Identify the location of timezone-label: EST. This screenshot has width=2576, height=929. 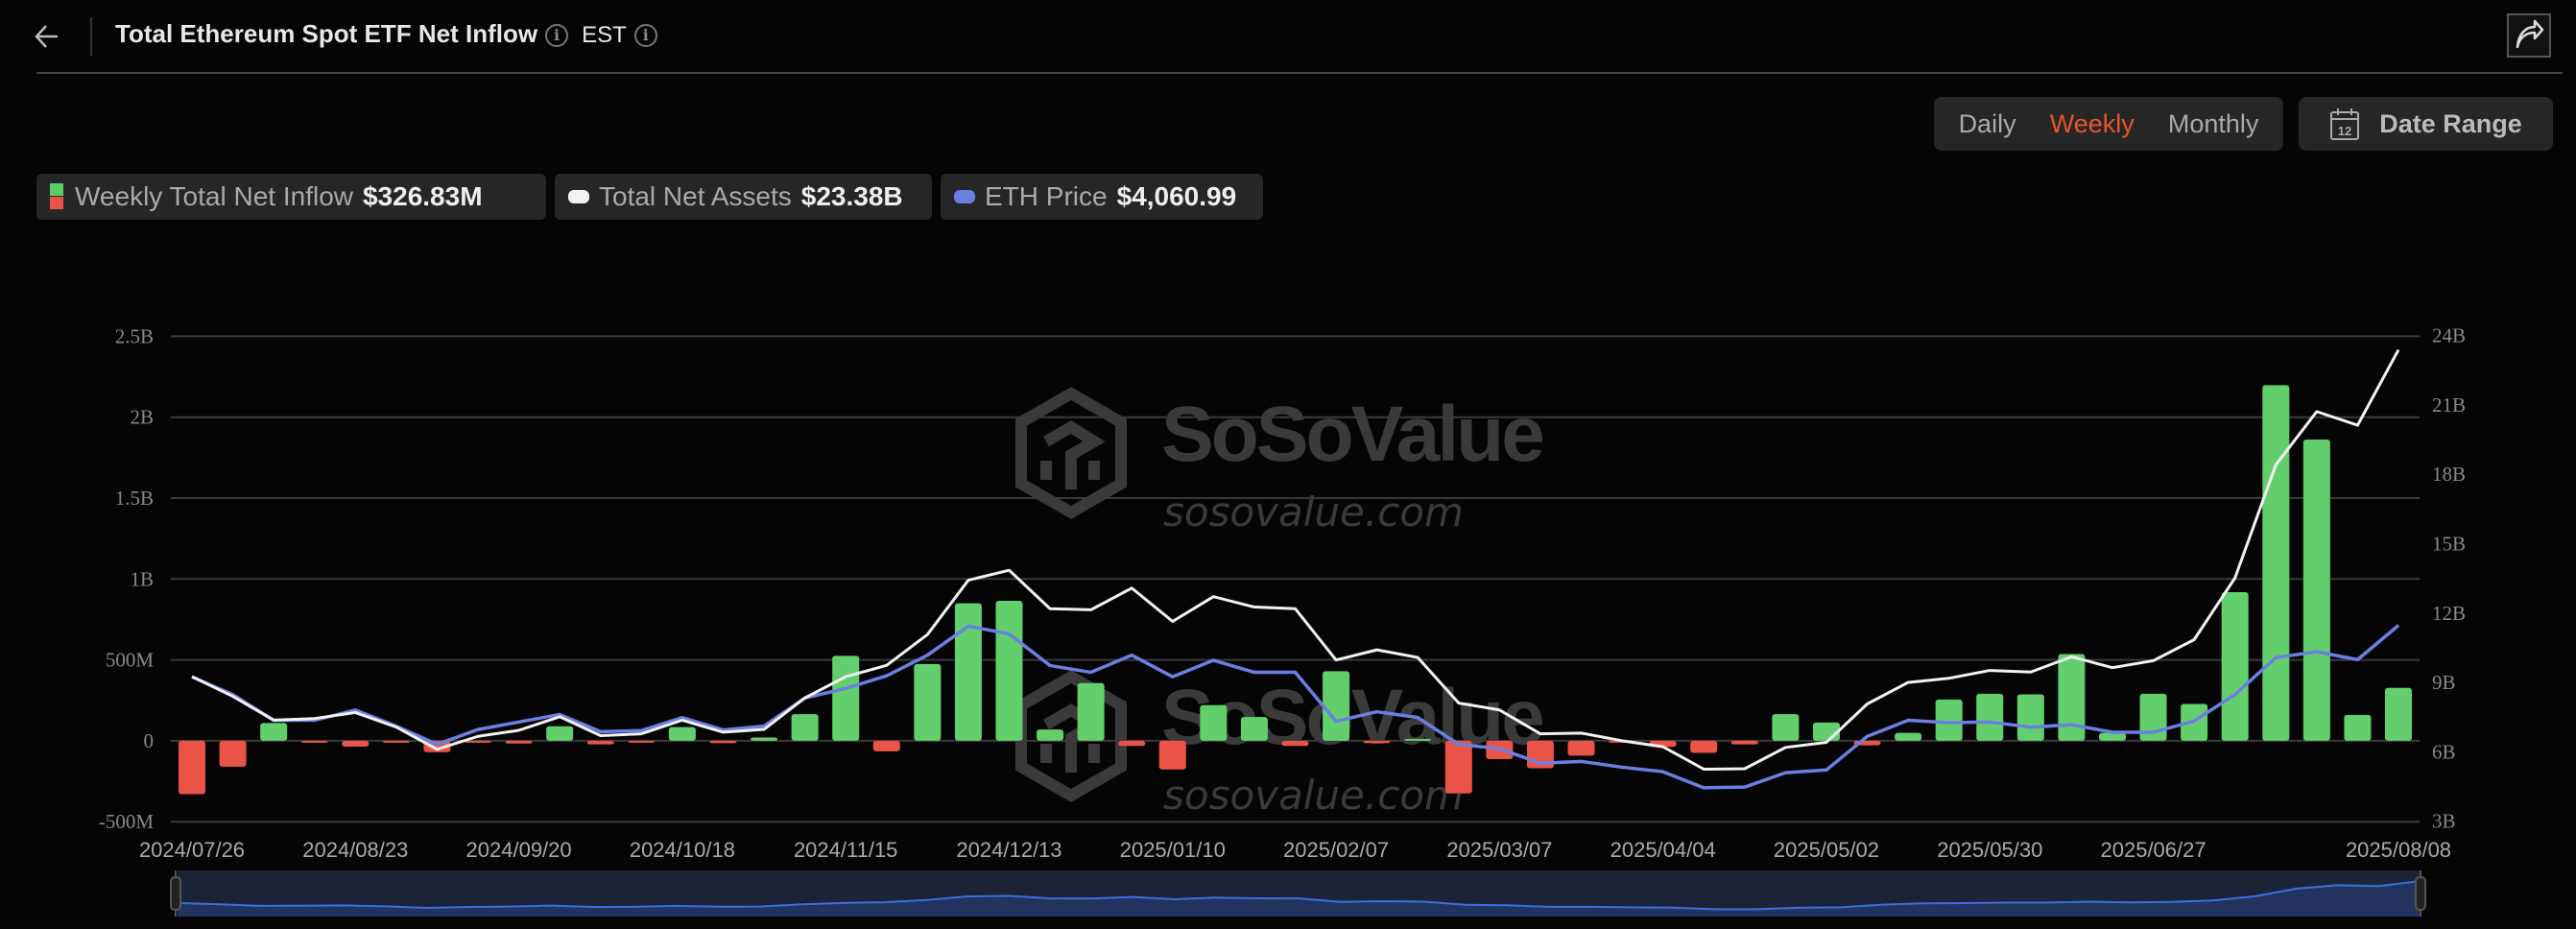
(604, 35).